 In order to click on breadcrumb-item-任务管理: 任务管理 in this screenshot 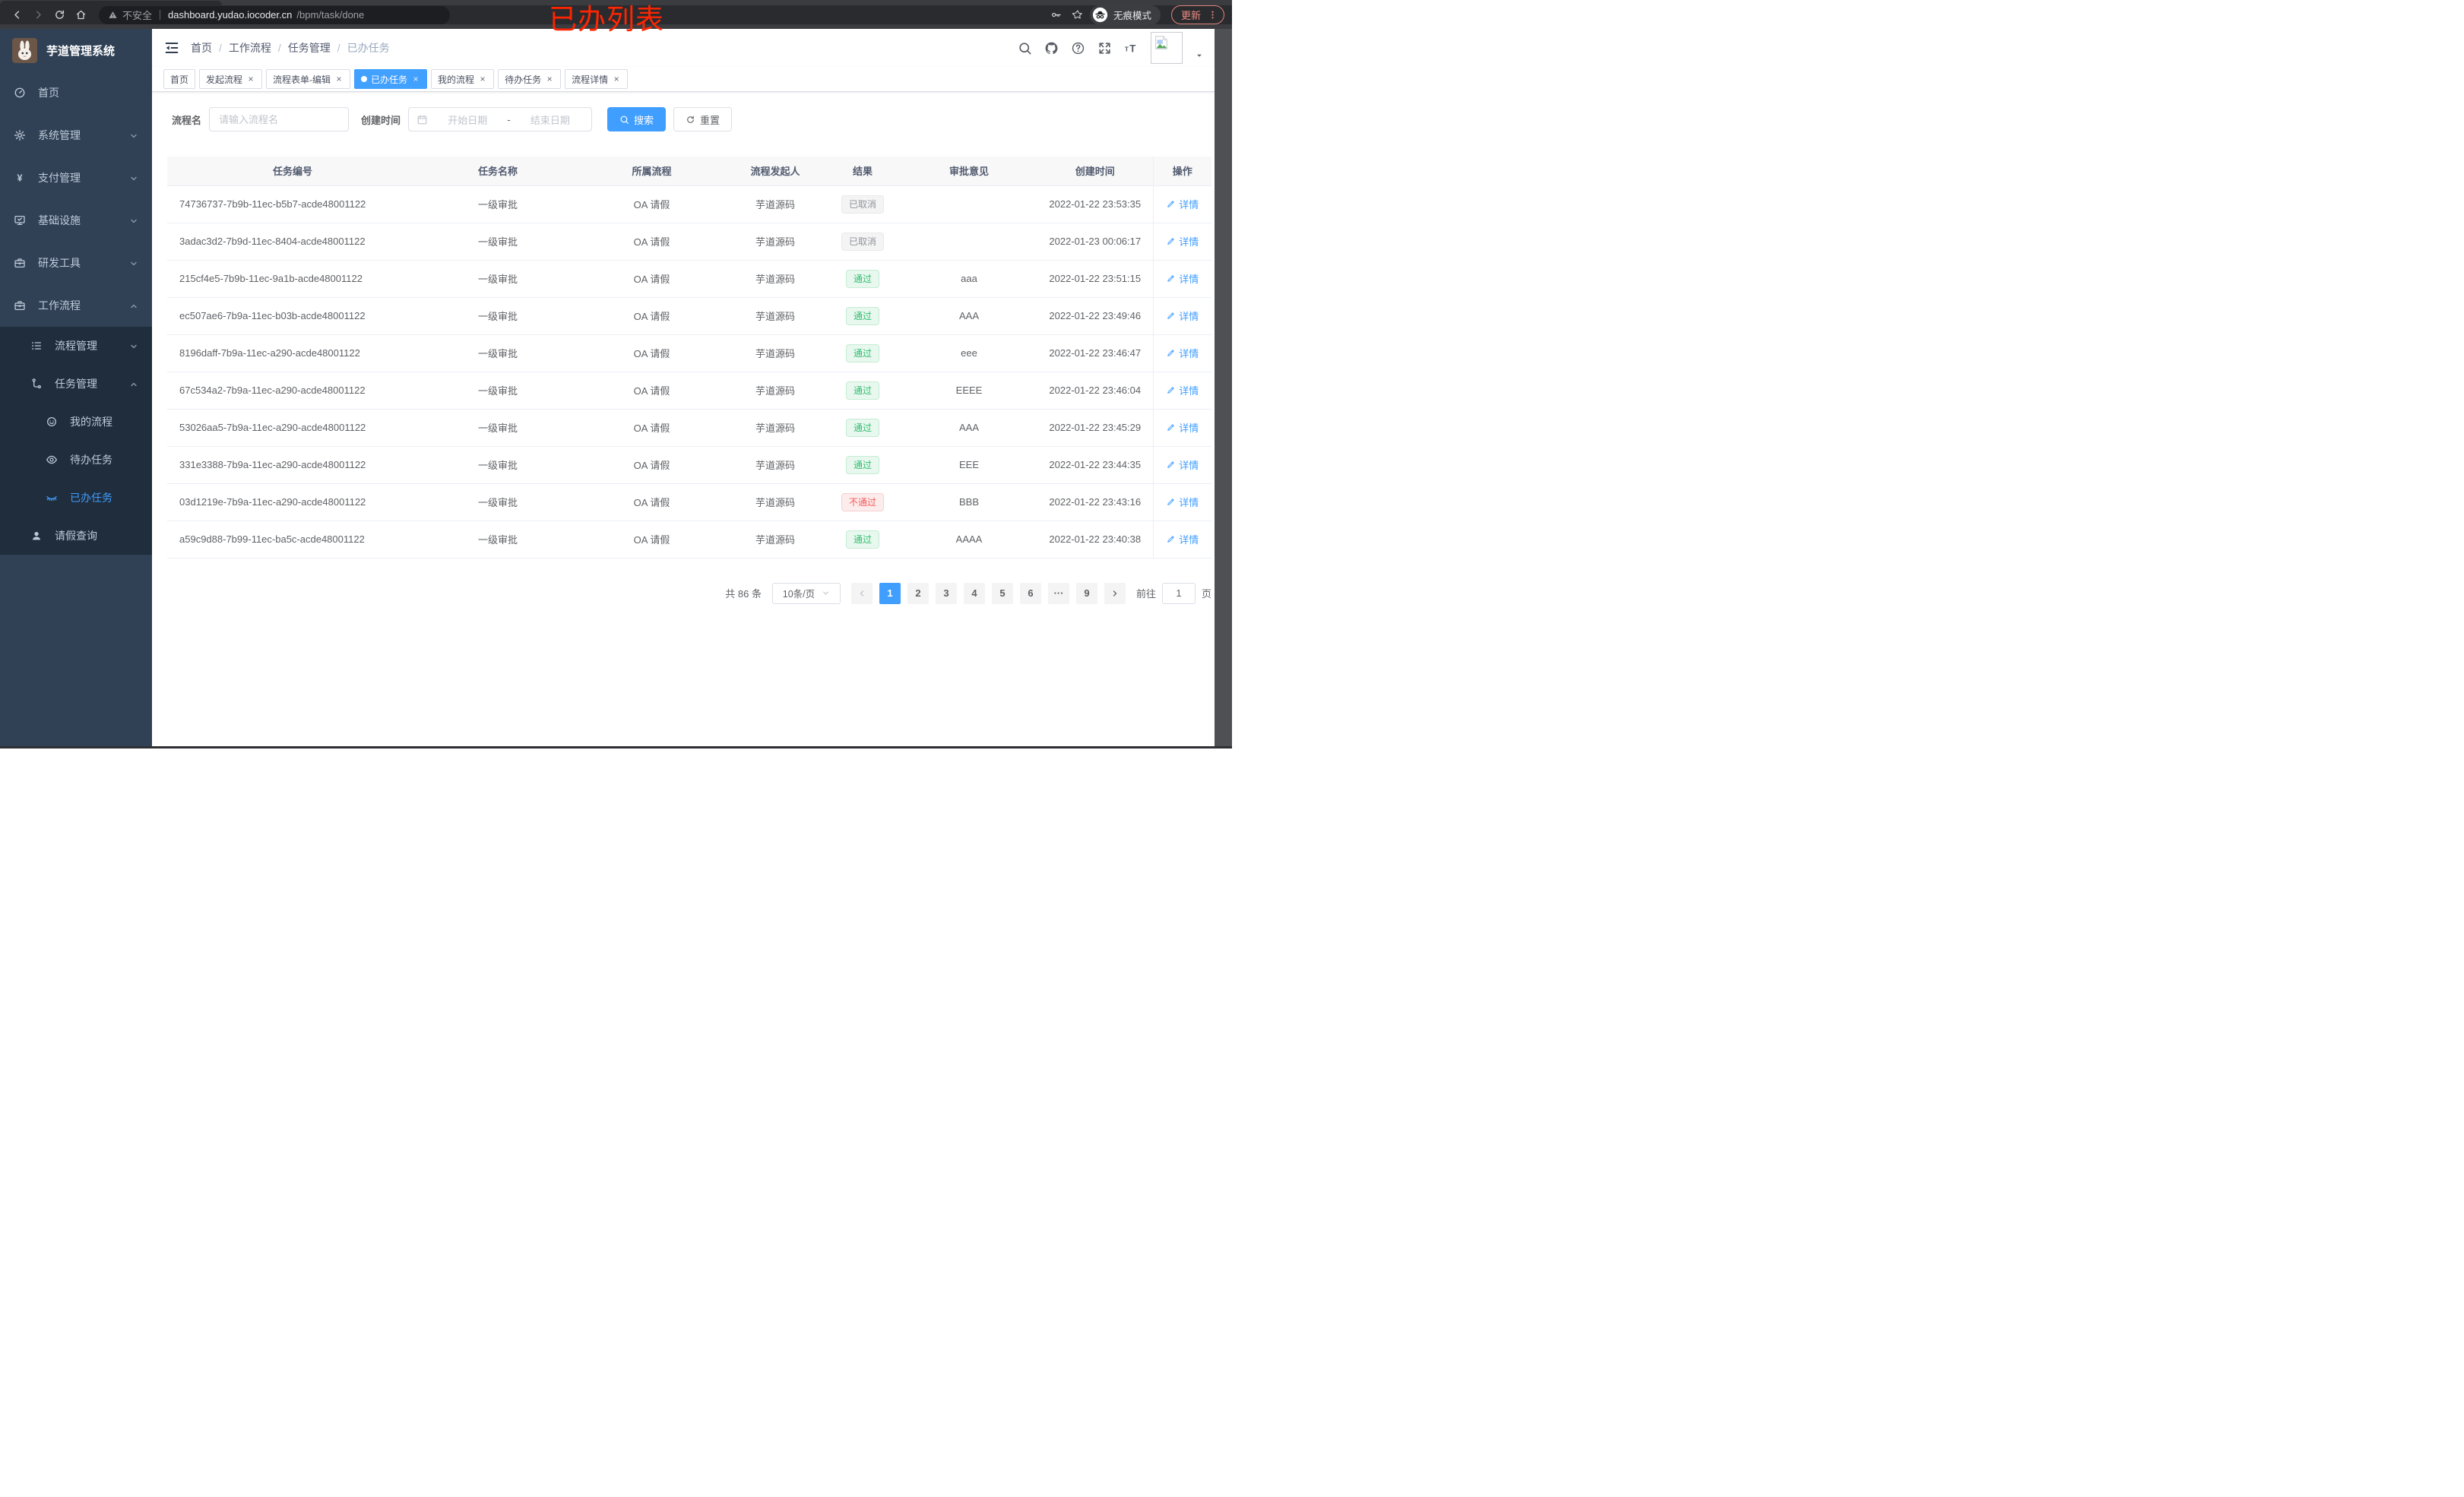, I will do `click(309, 48)`.